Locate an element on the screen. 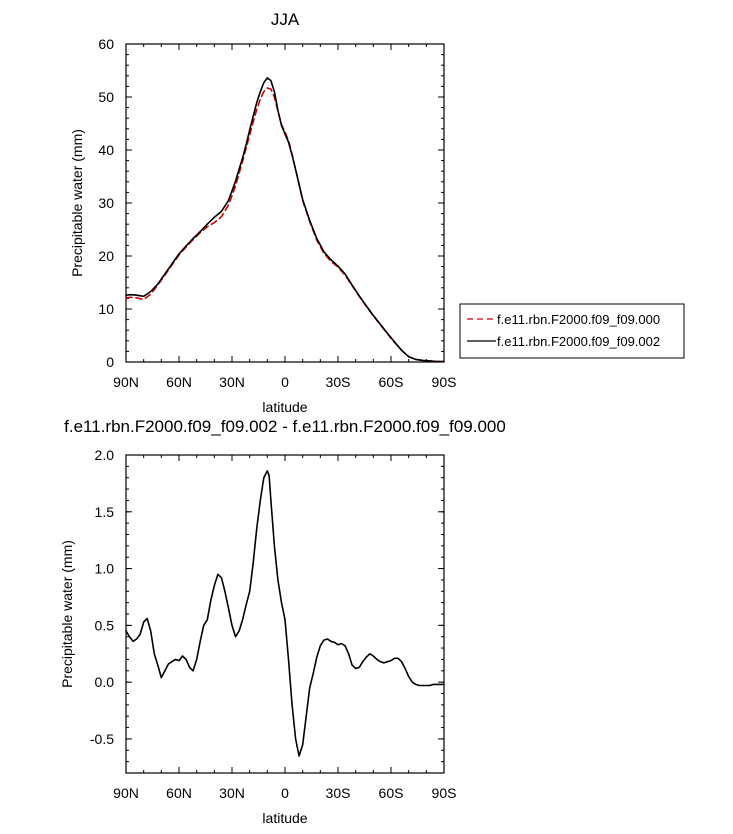 This screenshot has width=733, height=834. top-y-axis-label: Precipitable water (mm) is located at coordinates (77, 203).